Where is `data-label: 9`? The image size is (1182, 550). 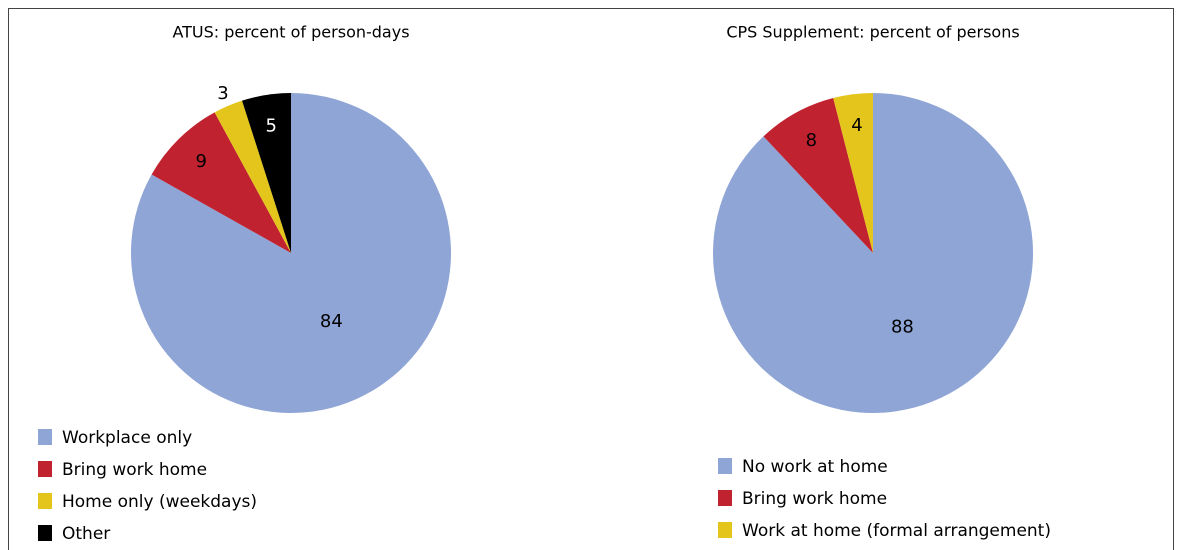
data-label: 9 is located at coordinates (200, 161).